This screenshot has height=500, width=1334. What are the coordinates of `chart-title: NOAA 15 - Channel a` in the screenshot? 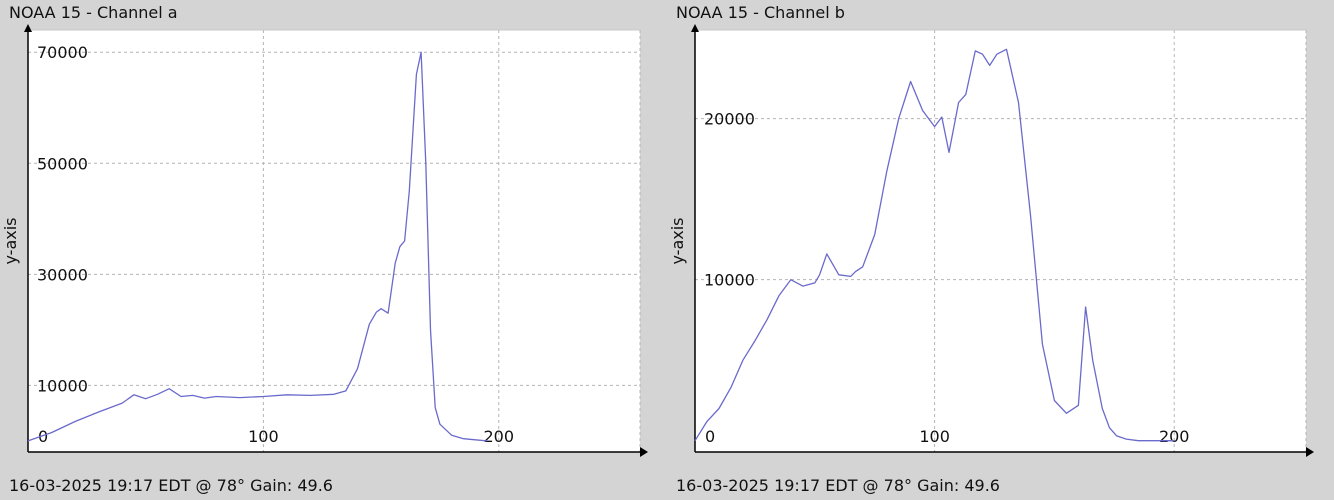 It's located at (93, 12).